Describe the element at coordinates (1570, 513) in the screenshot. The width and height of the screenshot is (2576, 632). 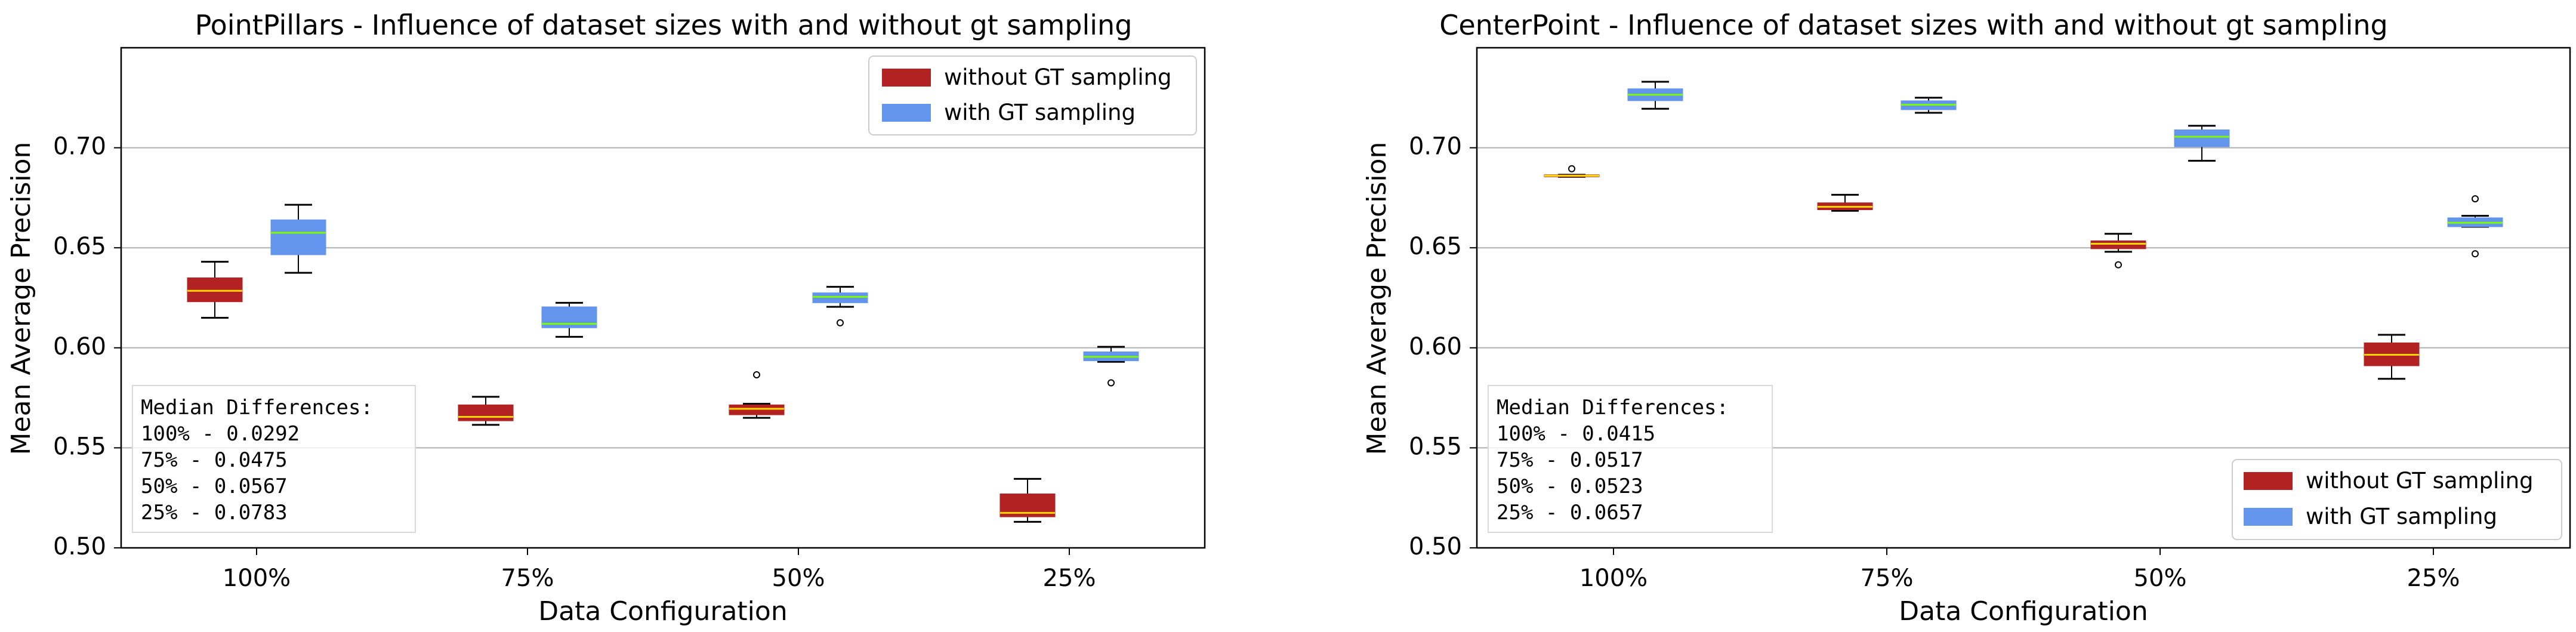
I see `annotation-line: 25% - 0.0657` at that location.